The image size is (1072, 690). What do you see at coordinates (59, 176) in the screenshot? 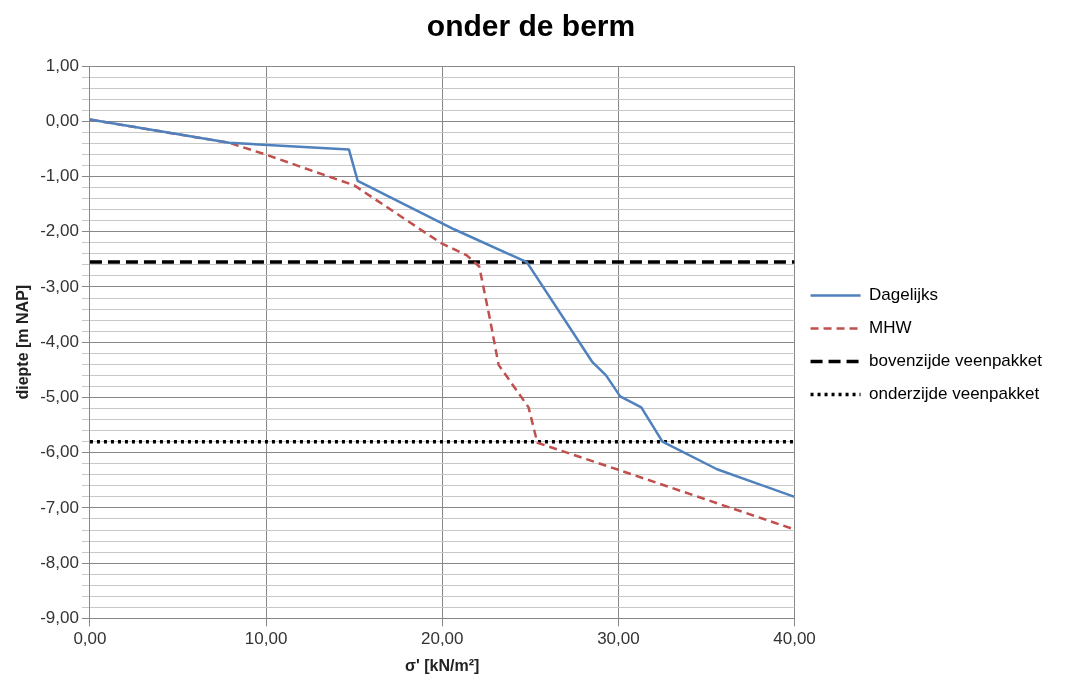
I see `y-tick-label: -1,00` at bounding box center [59, 176].